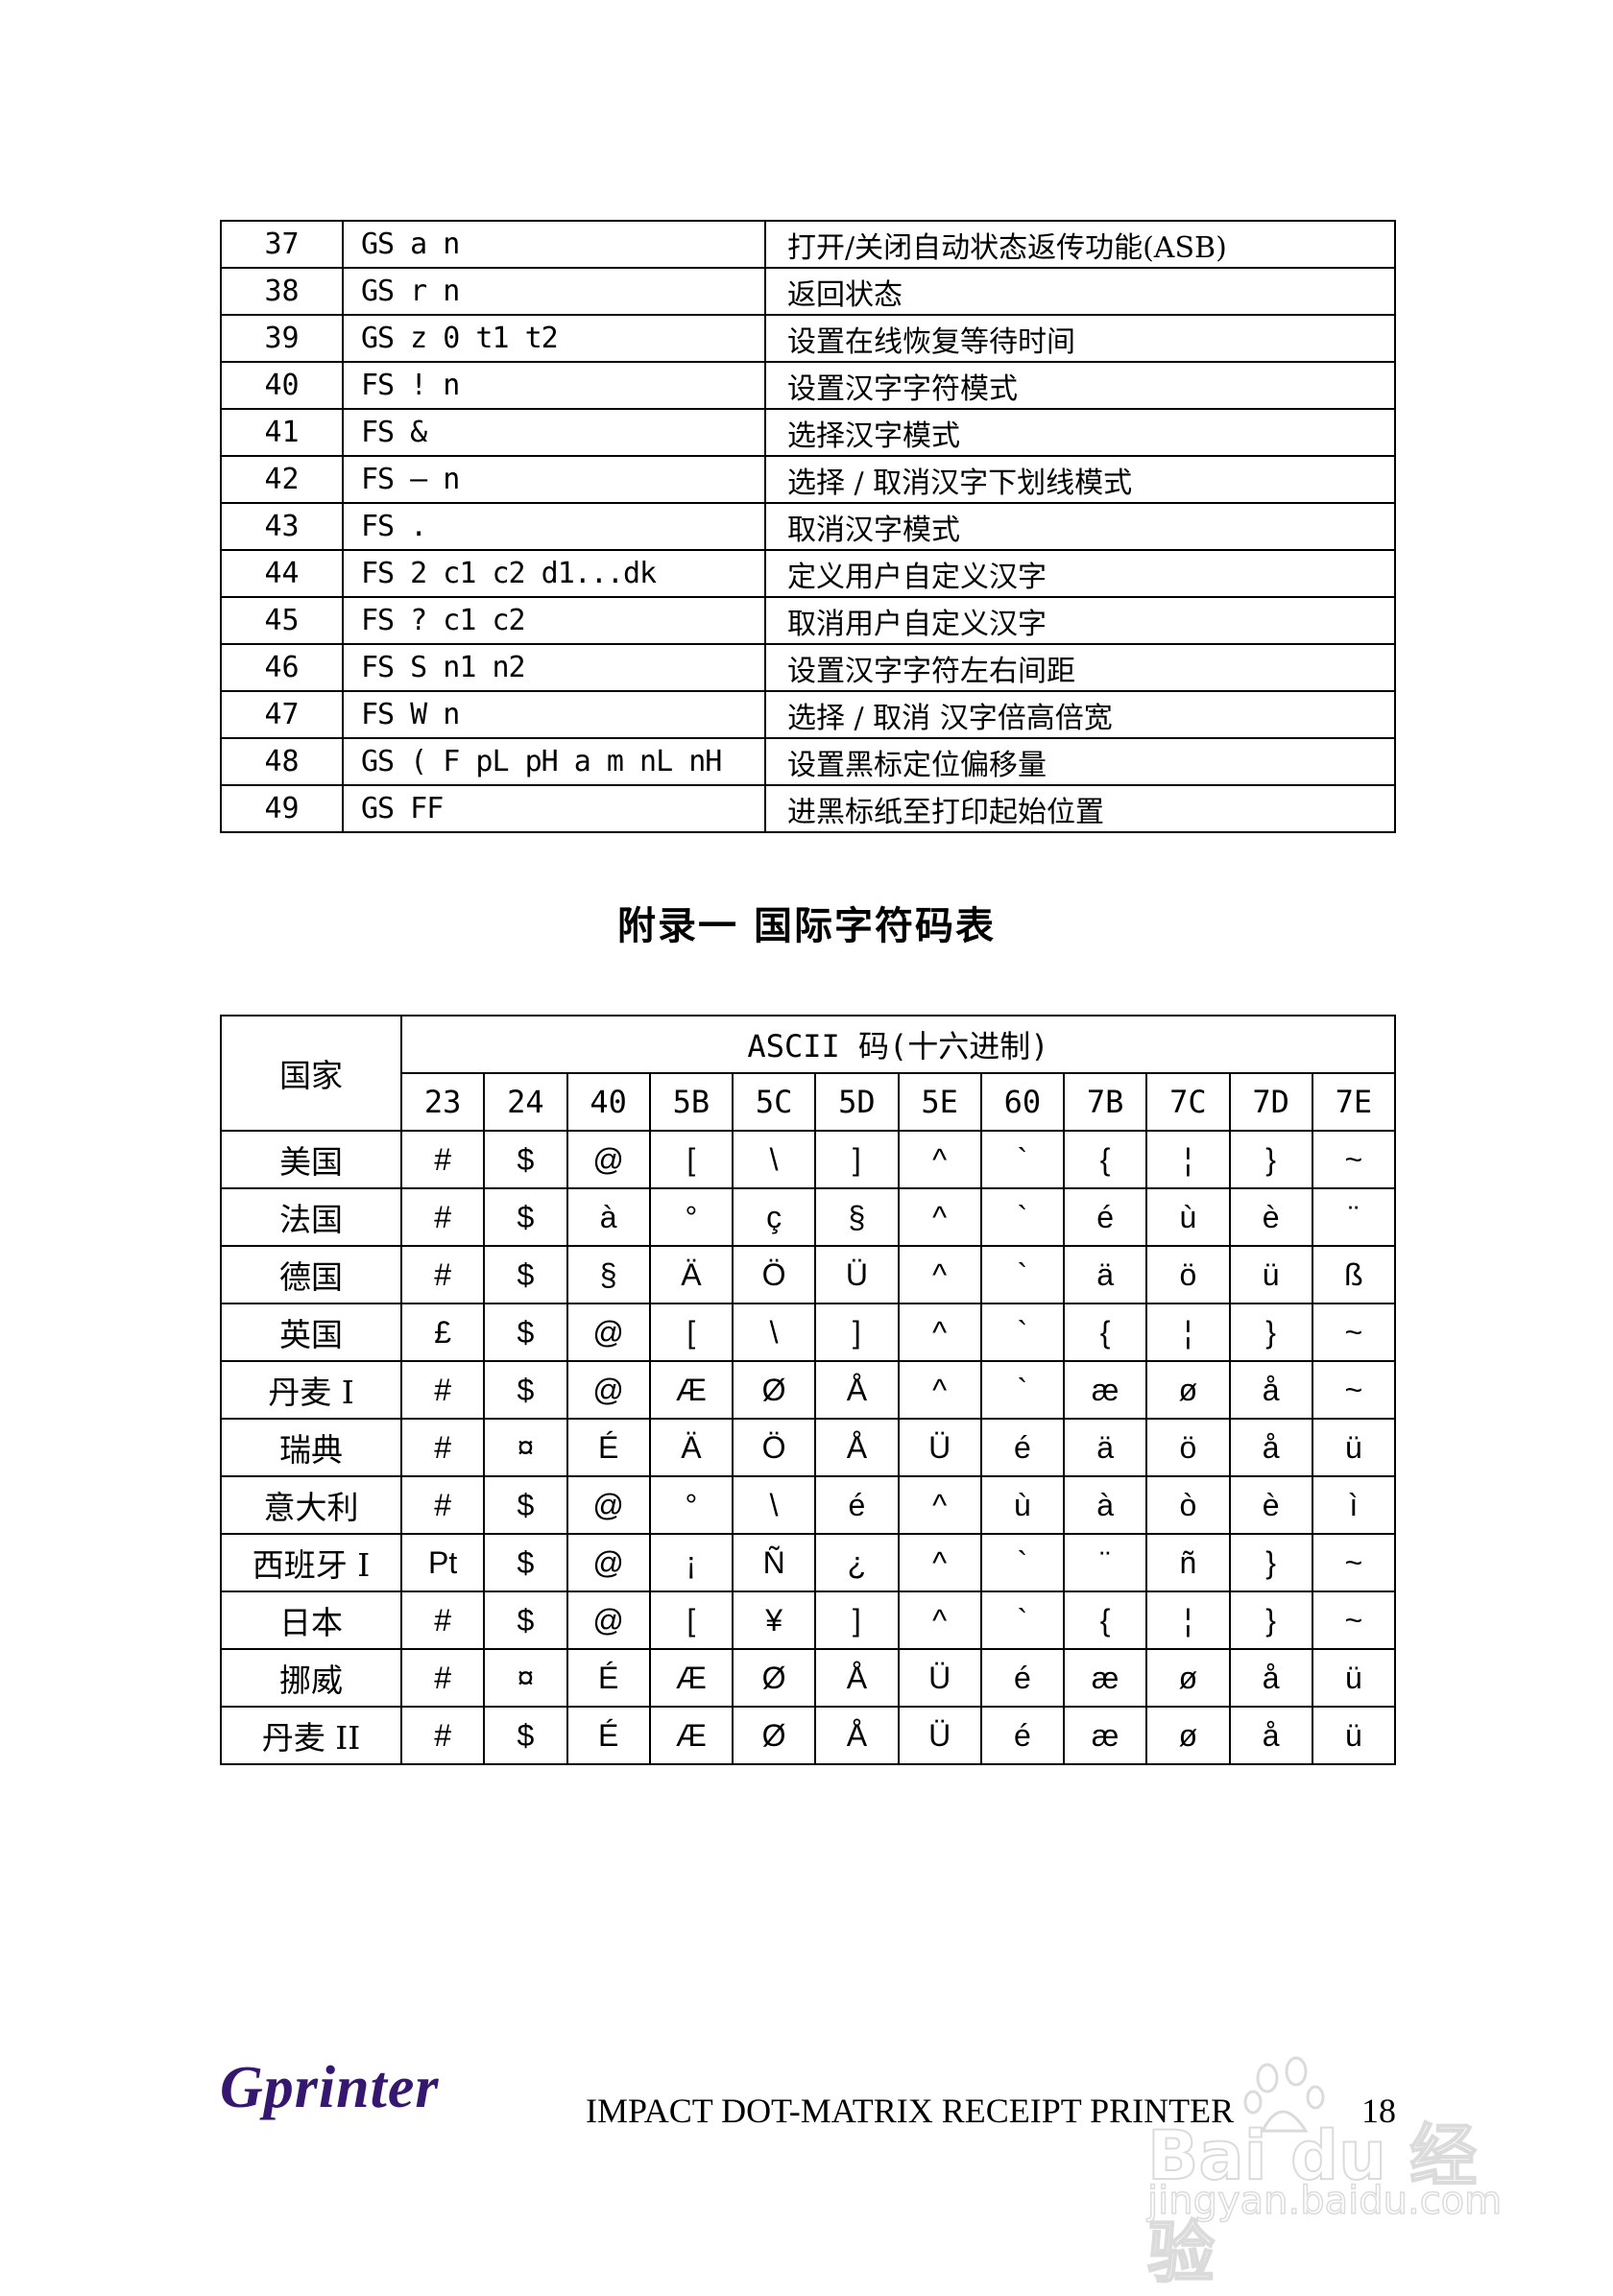 This screenshot has width=1613, height=2296. Describe the element at coordinates (282, 480) in the screenshot. I see `command-number: 42` at that location.